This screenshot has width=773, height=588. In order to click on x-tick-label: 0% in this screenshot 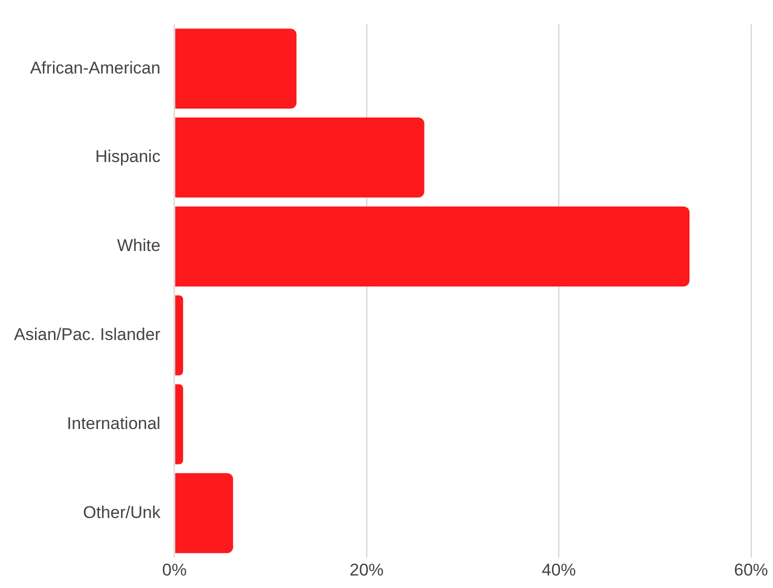, I will do `click(174, 570)`.